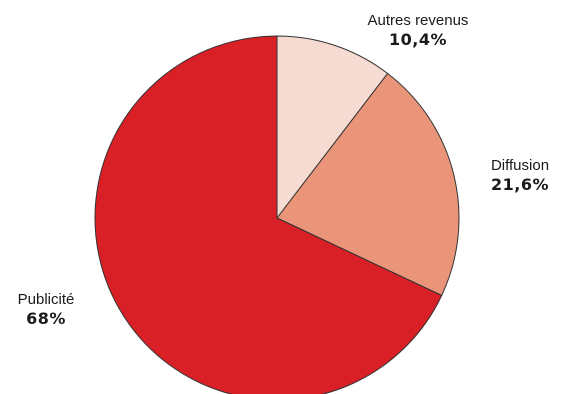 The image size is (576, 394). Describe the element at coordinates (46, 318) in the screenshot. I see `slice-value-2: 68%` at that location.